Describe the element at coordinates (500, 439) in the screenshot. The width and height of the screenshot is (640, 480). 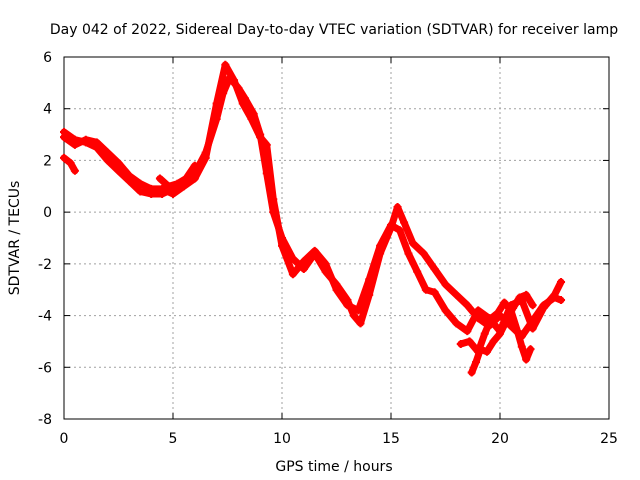
I see `x-tick-label: 20` at that location.